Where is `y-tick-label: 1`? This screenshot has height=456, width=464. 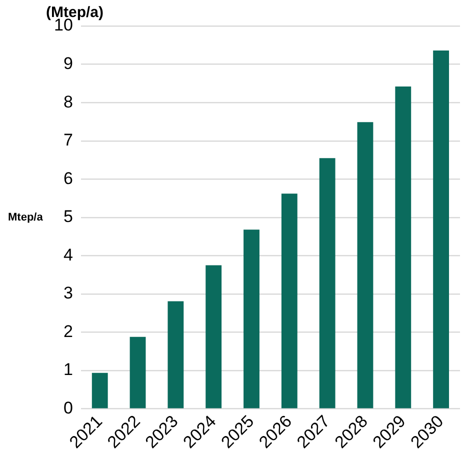
y-tick-label: 1 is located at coordinates (68, 370).